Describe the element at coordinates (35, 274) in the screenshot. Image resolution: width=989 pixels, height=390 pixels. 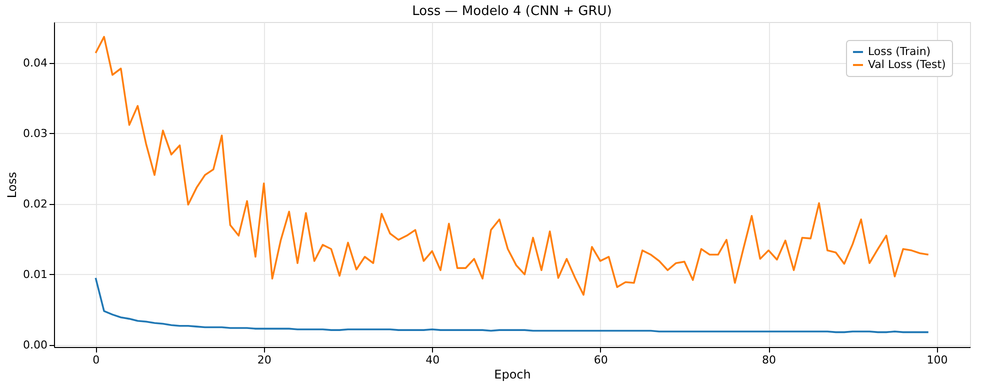
I see `y-tick-label: 0.01` at that location.